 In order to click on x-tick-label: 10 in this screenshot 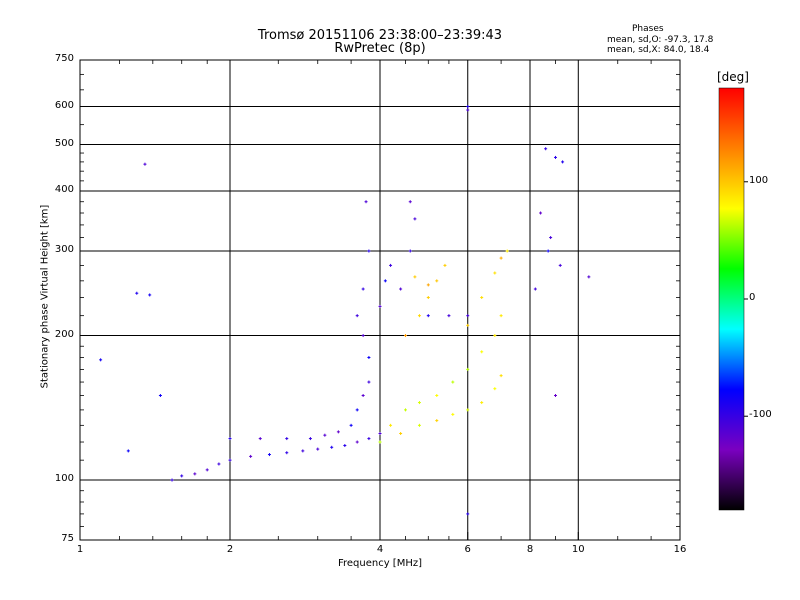, I will do `click(578, 549)`.